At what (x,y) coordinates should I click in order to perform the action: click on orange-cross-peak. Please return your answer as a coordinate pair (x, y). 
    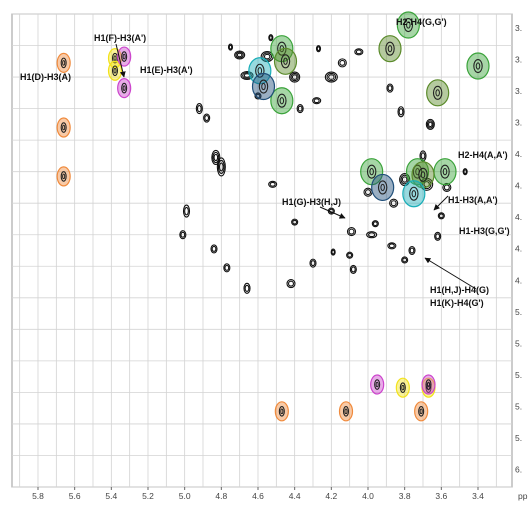
    Looking at the image, I should click on (421, 411).